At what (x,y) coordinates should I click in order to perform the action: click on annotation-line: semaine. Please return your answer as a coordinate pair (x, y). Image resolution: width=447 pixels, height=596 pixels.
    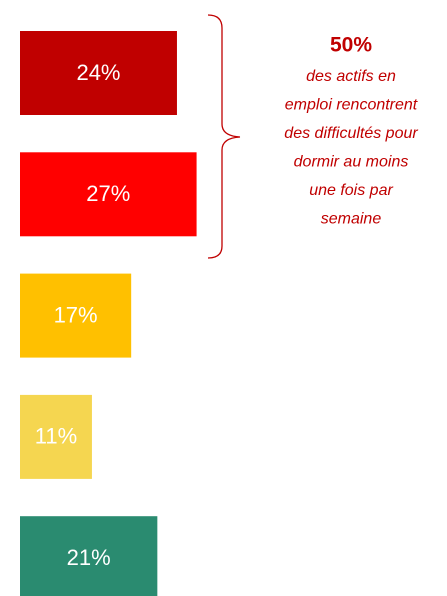
    Looking at the image, I should click on (351, 219).